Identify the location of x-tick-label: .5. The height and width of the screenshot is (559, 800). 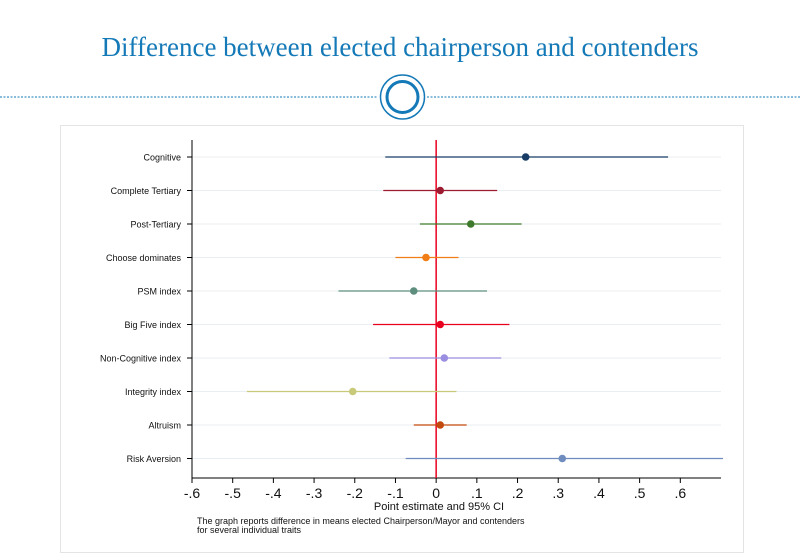
(640, 493).